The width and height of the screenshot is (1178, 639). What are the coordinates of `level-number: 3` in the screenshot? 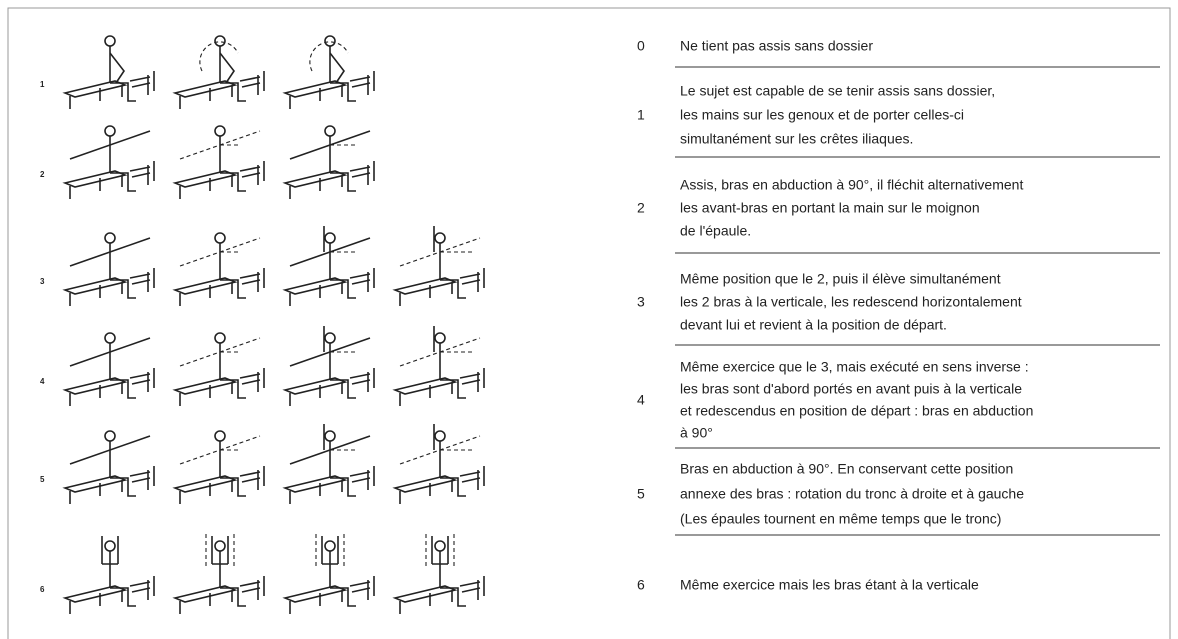 It's located at (641, 302).